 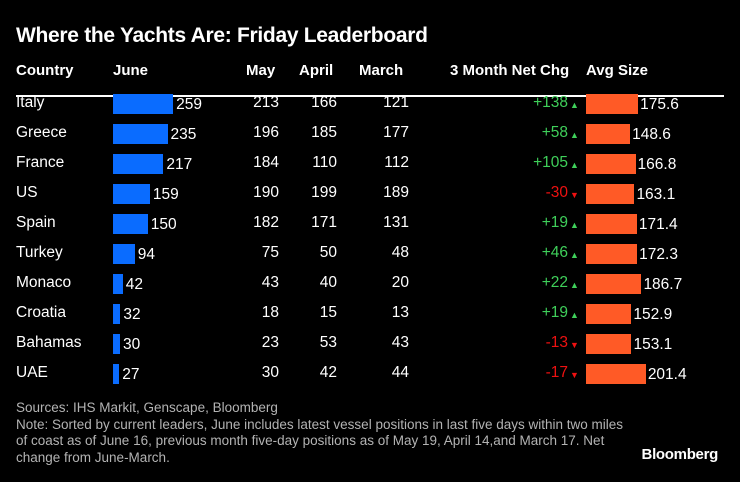 I want to click on country-cell: Monaco, so click(x=44, y=282).